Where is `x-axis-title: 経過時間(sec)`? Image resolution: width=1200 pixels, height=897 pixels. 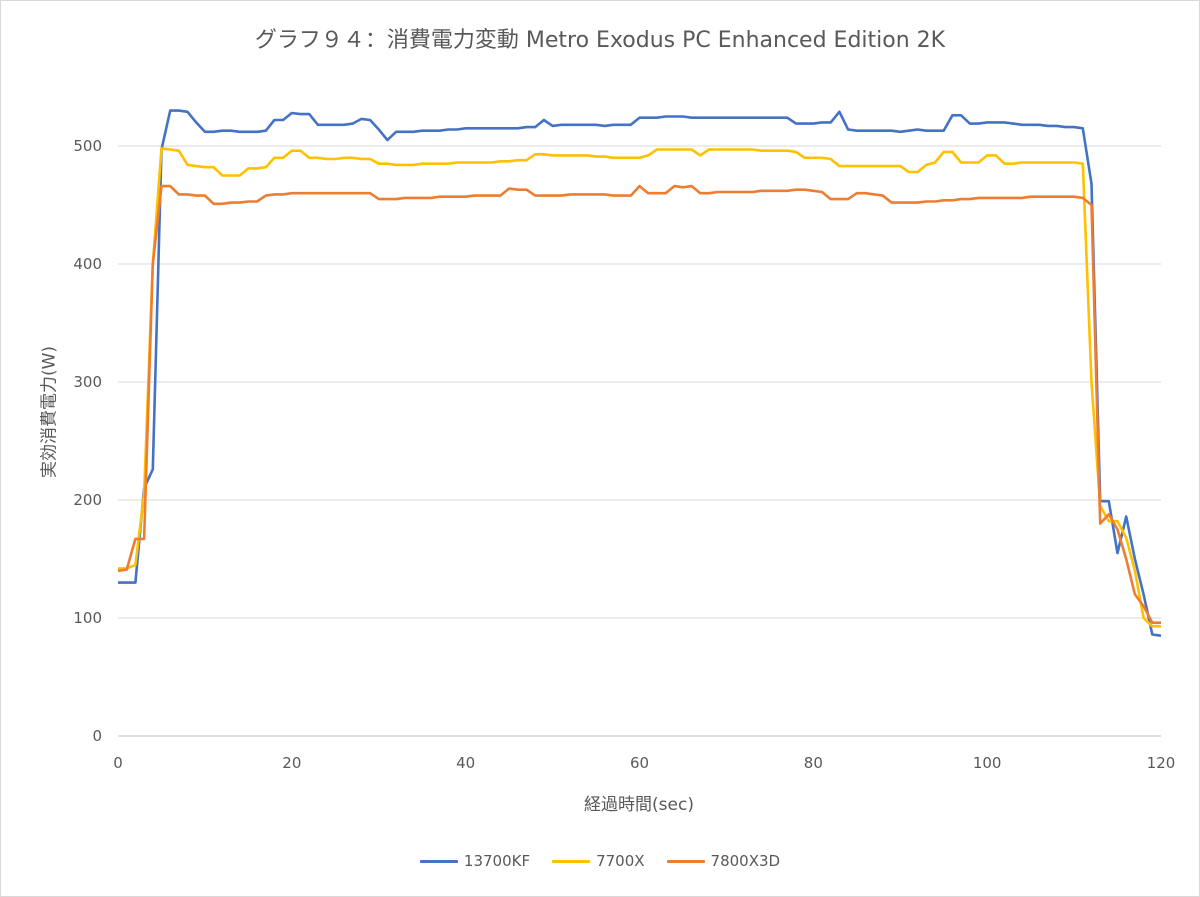
x-axis-title: 経過時間(sec) is located at coordinates (639, 805).